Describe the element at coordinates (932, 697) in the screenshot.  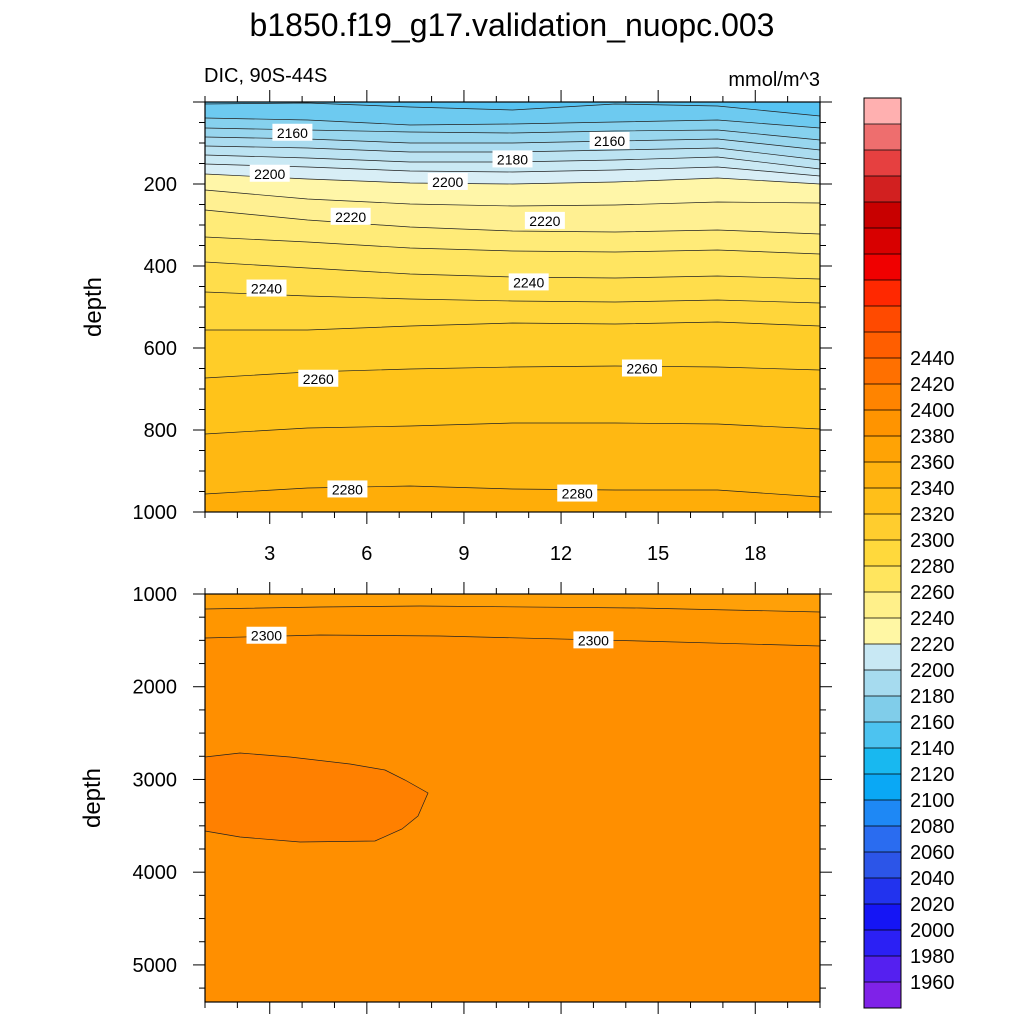
I see `colorbar-label: 2180` at that location.